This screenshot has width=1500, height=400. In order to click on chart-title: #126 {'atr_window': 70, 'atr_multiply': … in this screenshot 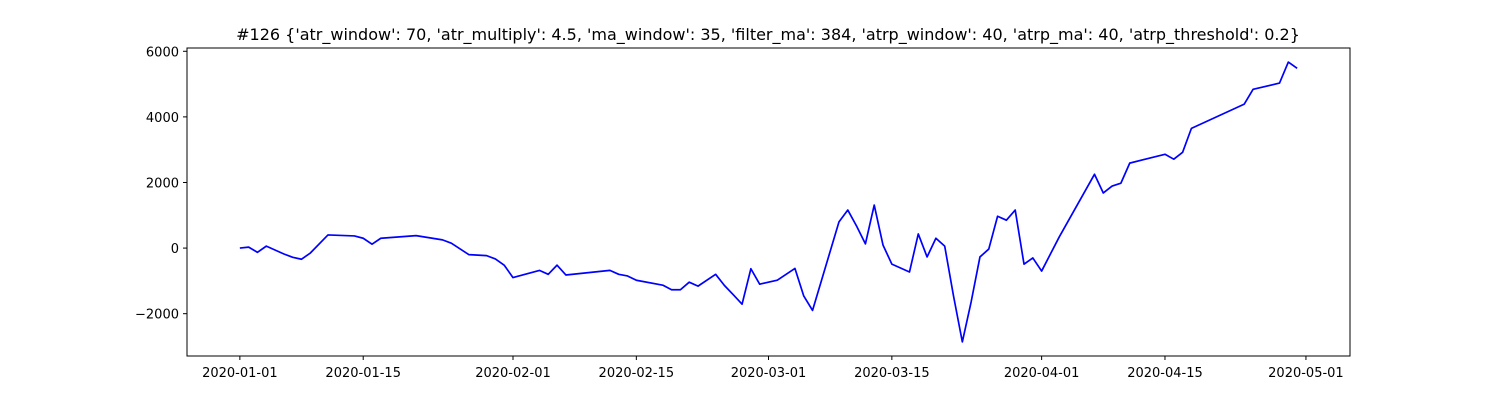, I will do `click(768, 35)`.